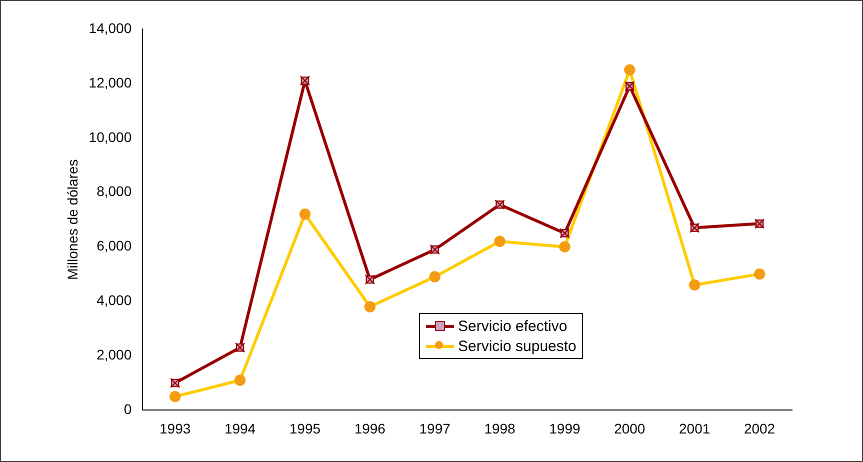 The height and width of the screenshot is (462, 863). What do you see at coordinates (240, 428) in the screenshot?
I see `x-tick-label: 1994` at bounding box center [240, 428].